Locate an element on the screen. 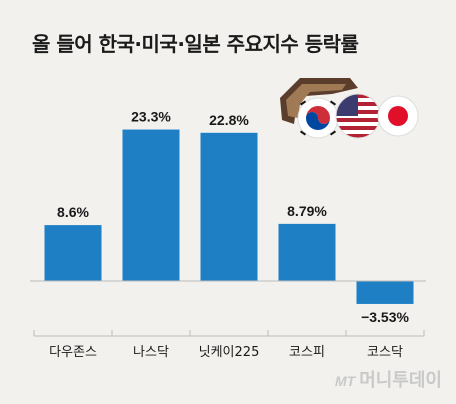 This screenshot has height=404, width=456. watermark-name: 머니투데이 is located at coordinates (400, 380).